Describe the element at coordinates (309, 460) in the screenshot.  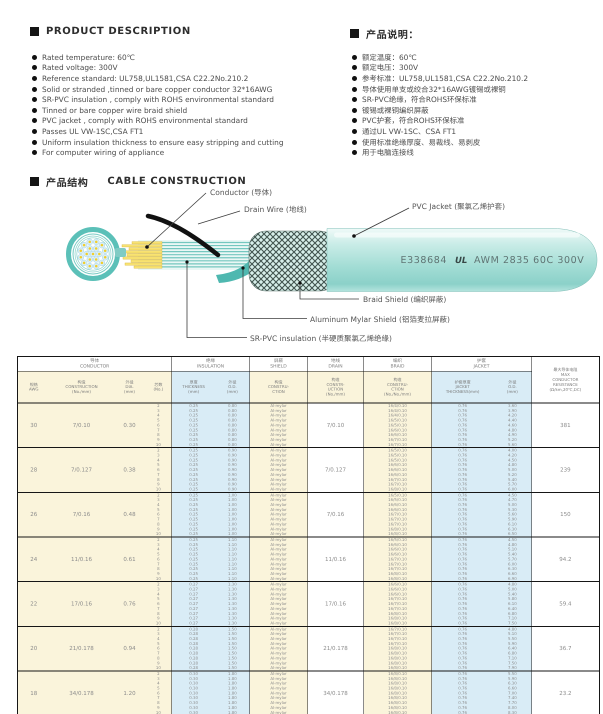
I see `spec-sub-row: 4 0.25 0.90 Al-mylar 16/5/0.10 0.76 4.50` at that location.